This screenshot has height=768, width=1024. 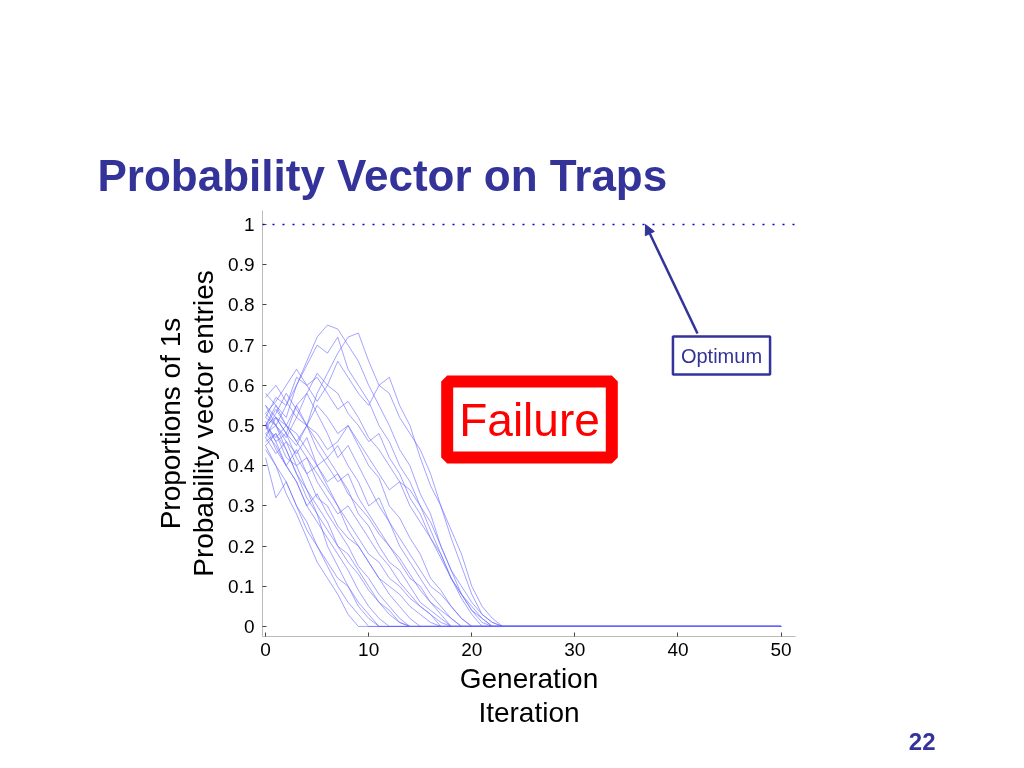 I want to click on text: Proportions of 1s, so click(x=170, y=423).